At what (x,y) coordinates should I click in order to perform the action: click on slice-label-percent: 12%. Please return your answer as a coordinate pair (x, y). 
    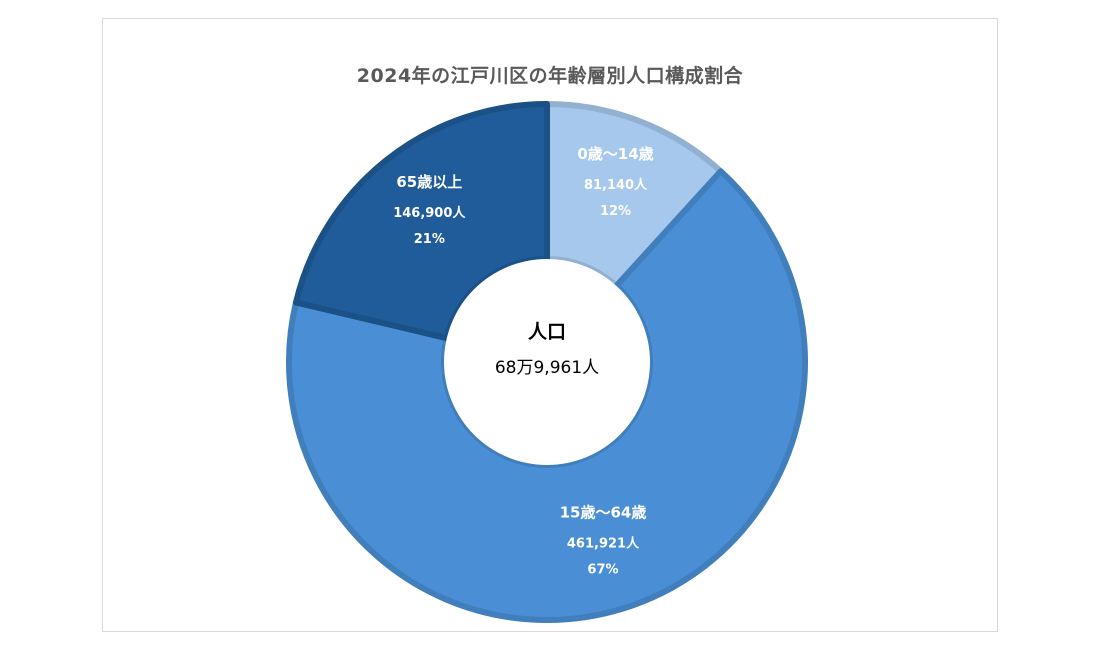
    Looking at the image, I should click on (615, 211).